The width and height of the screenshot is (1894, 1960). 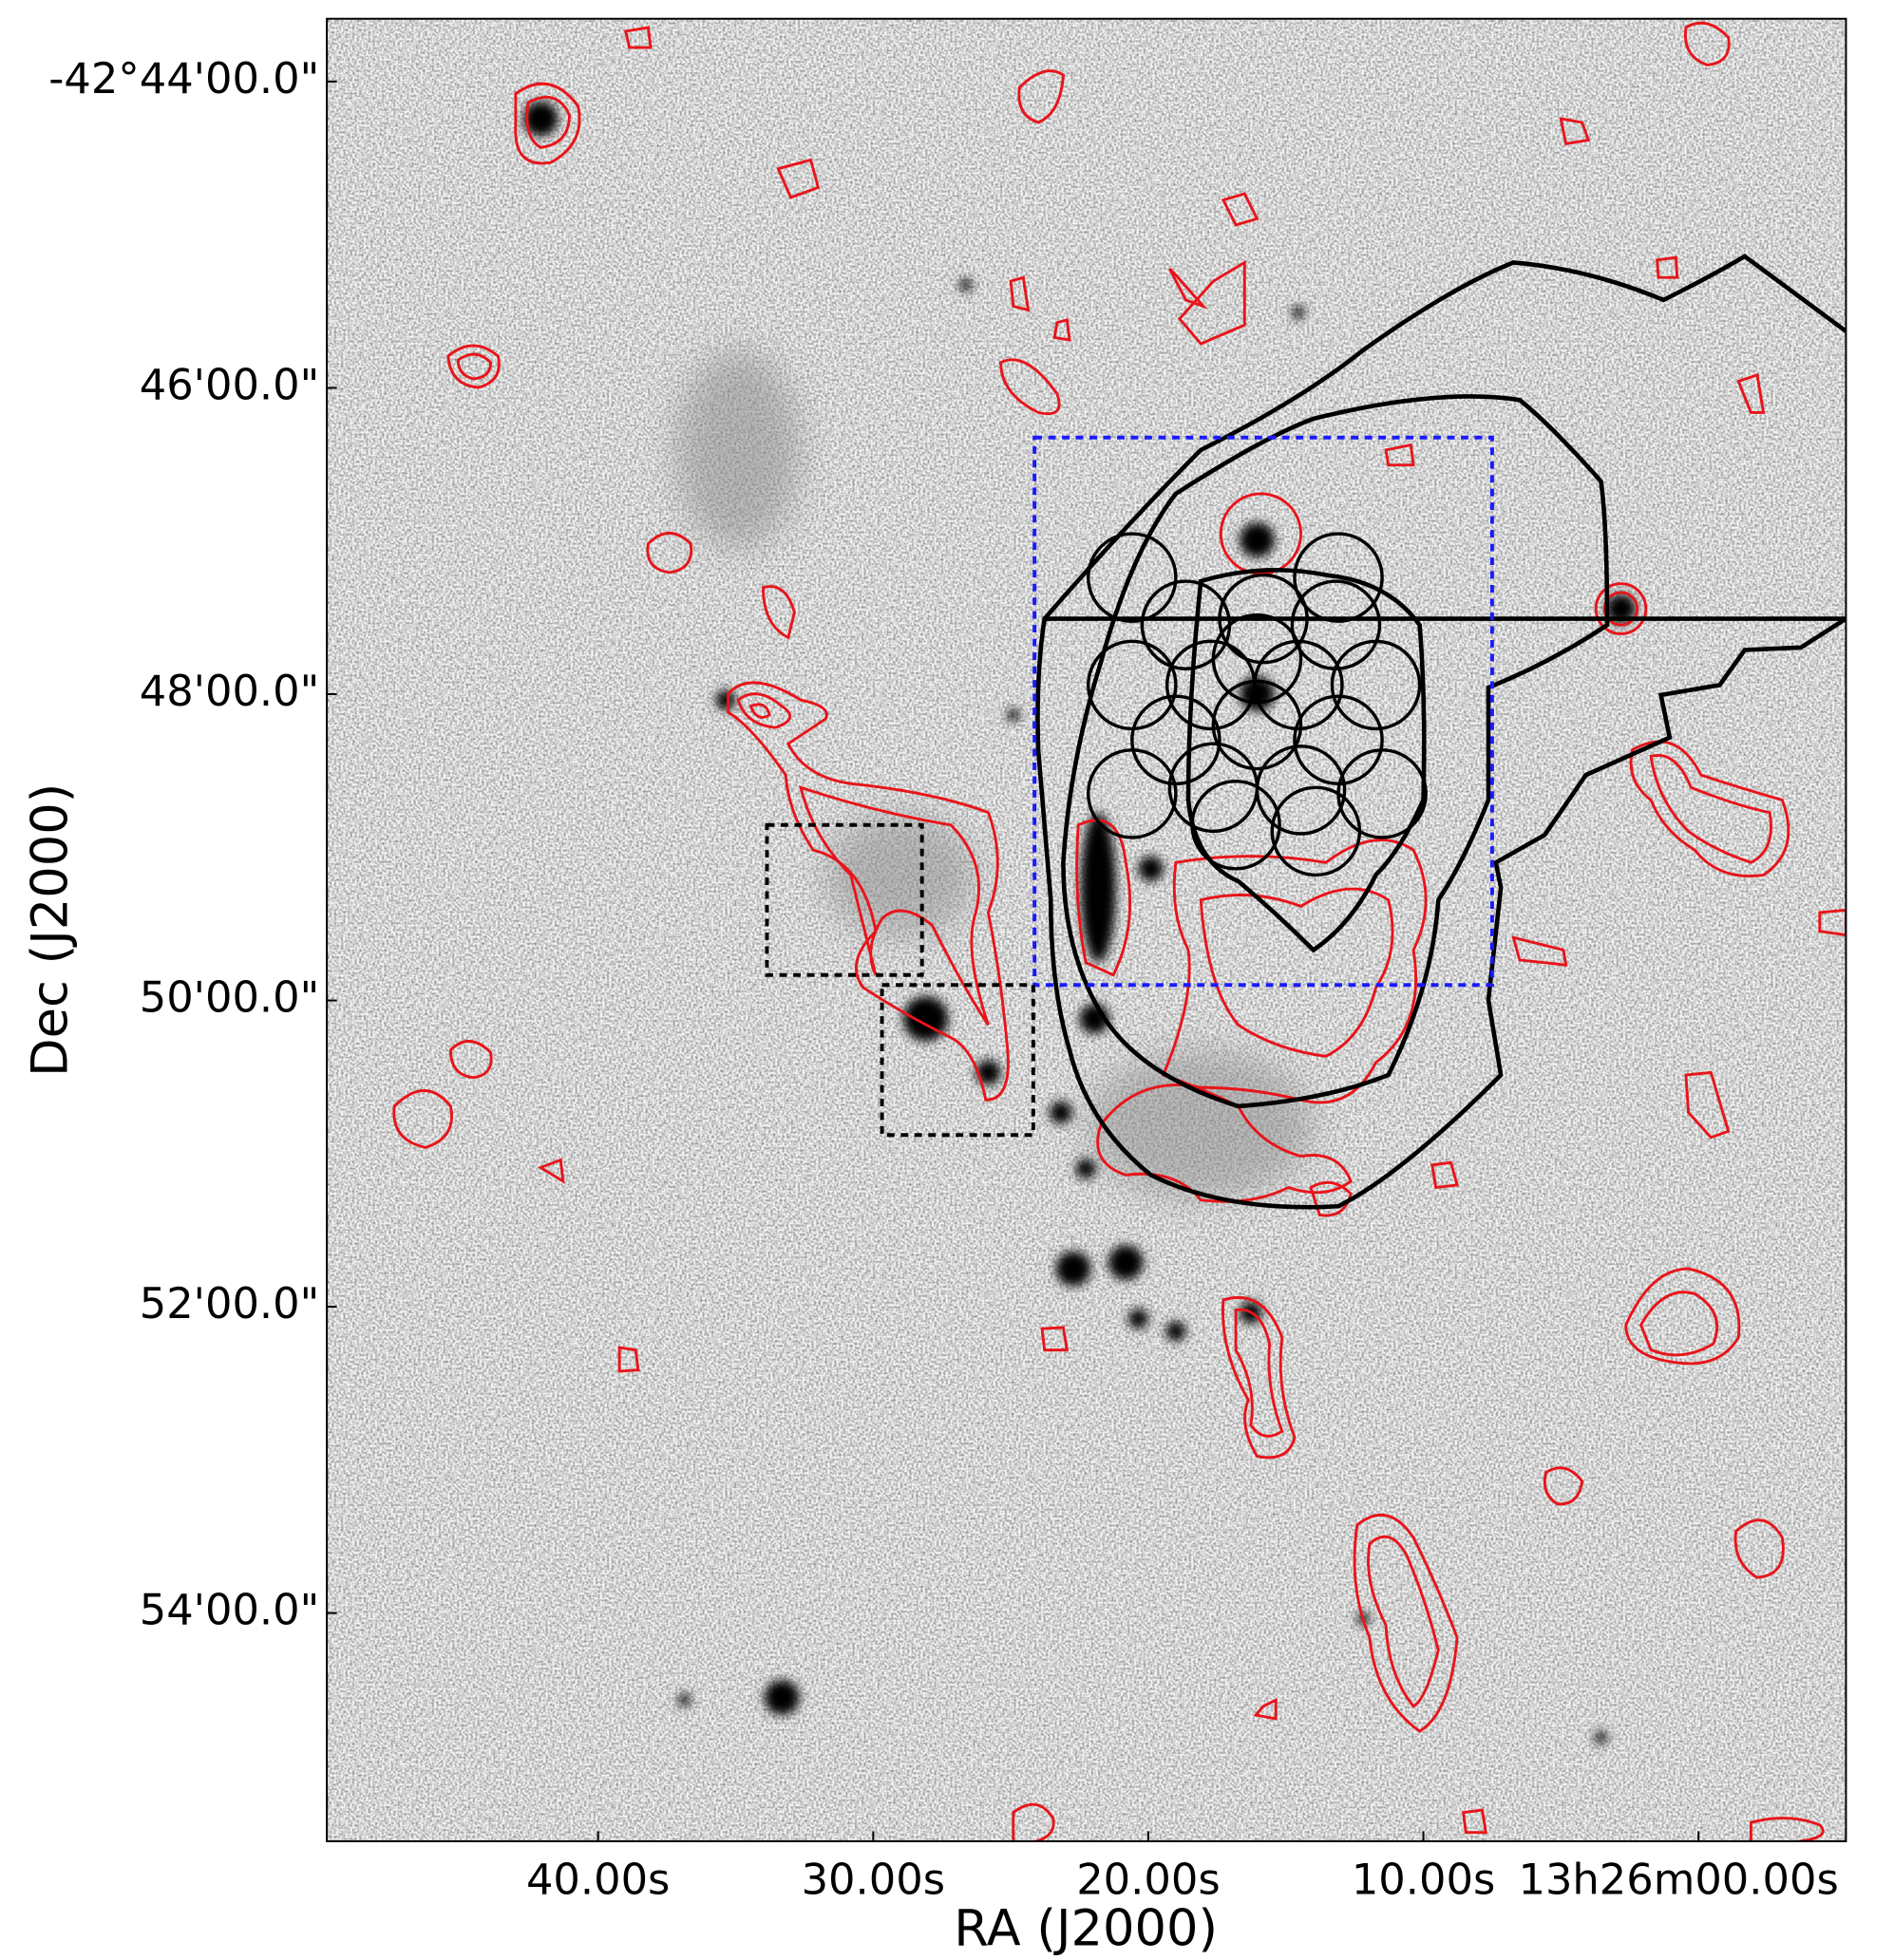 I want to click on x-axis-label: RA (J2000), so click(x=1086, y=1928).